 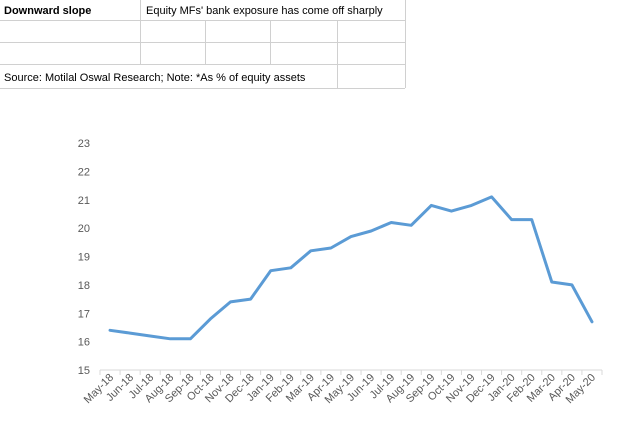 I want to click on header-grid, so click(x=203, y=44).